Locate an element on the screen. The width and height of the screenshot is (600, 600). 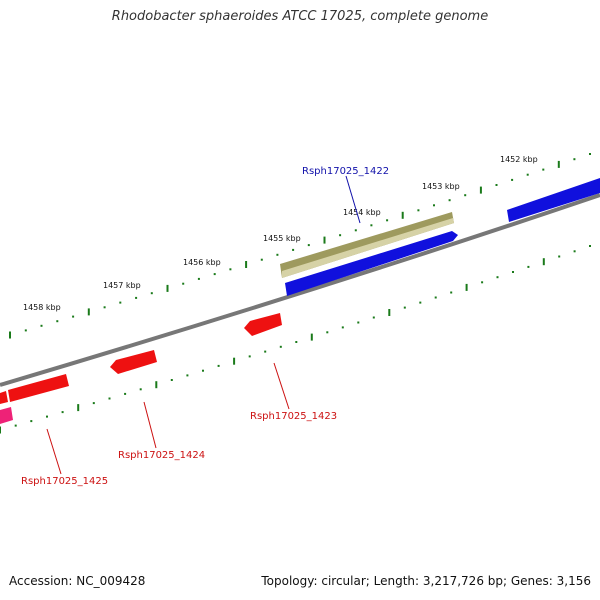
gene-label-rsph17025-1424: Rsph17025_1424 is located at coordinates (161, 455).